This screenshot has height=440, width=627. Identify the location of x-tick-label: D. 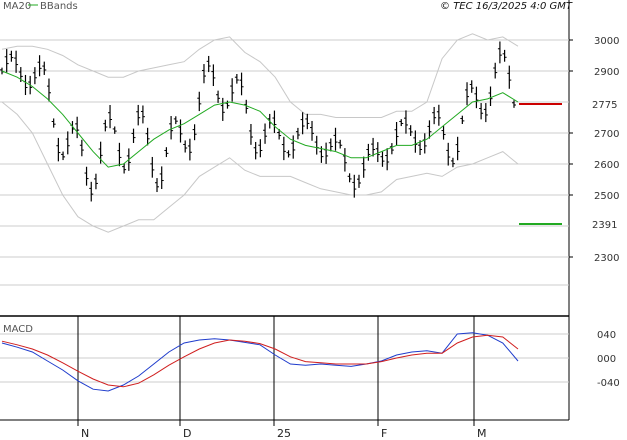
(187, 433).